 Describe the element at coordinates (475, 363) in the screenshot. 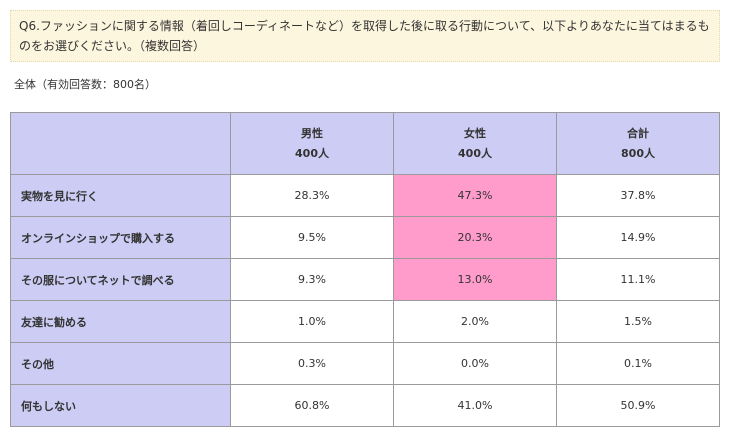

I see `cell-female: 0.0%` at that location.